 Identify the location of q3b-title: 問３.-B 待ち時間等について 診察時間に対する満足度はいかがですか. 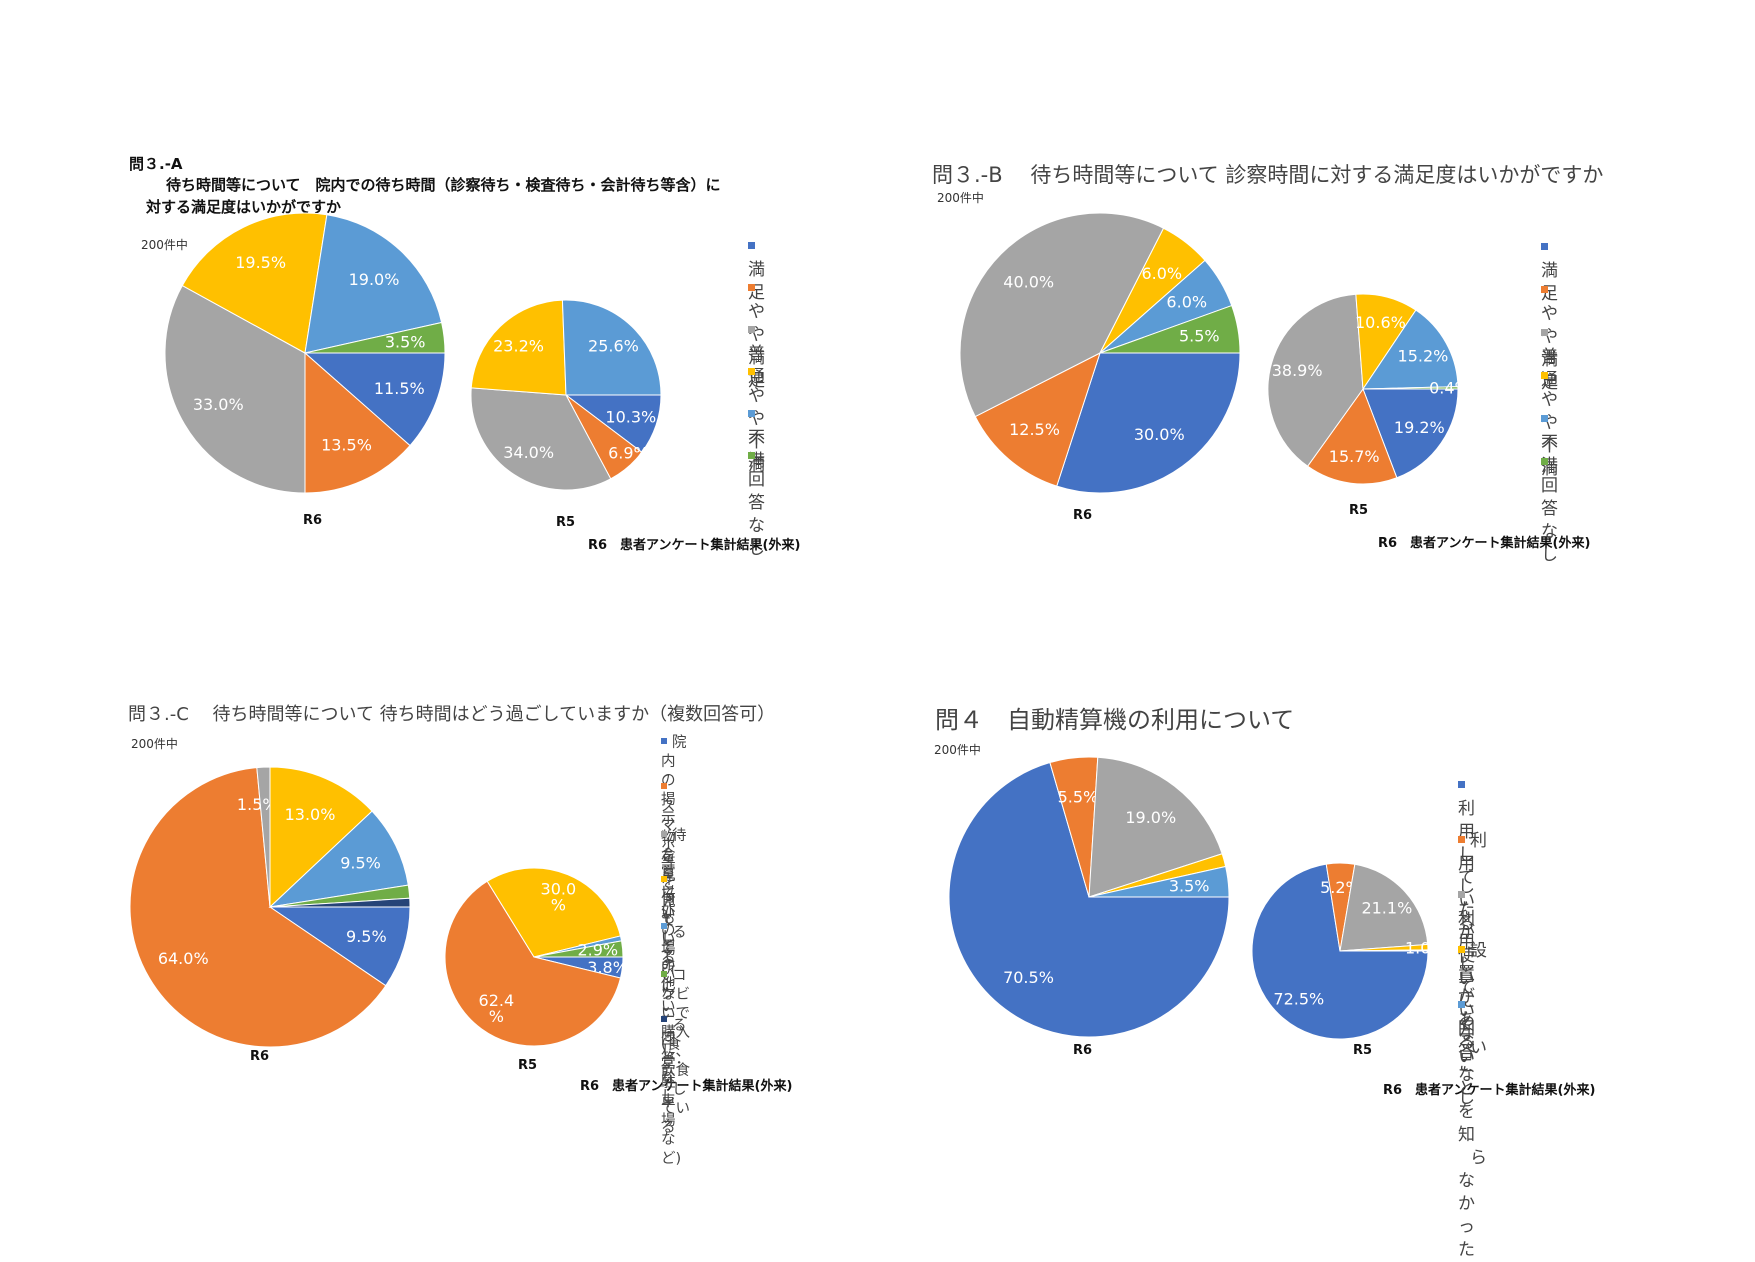
(1268, 175).